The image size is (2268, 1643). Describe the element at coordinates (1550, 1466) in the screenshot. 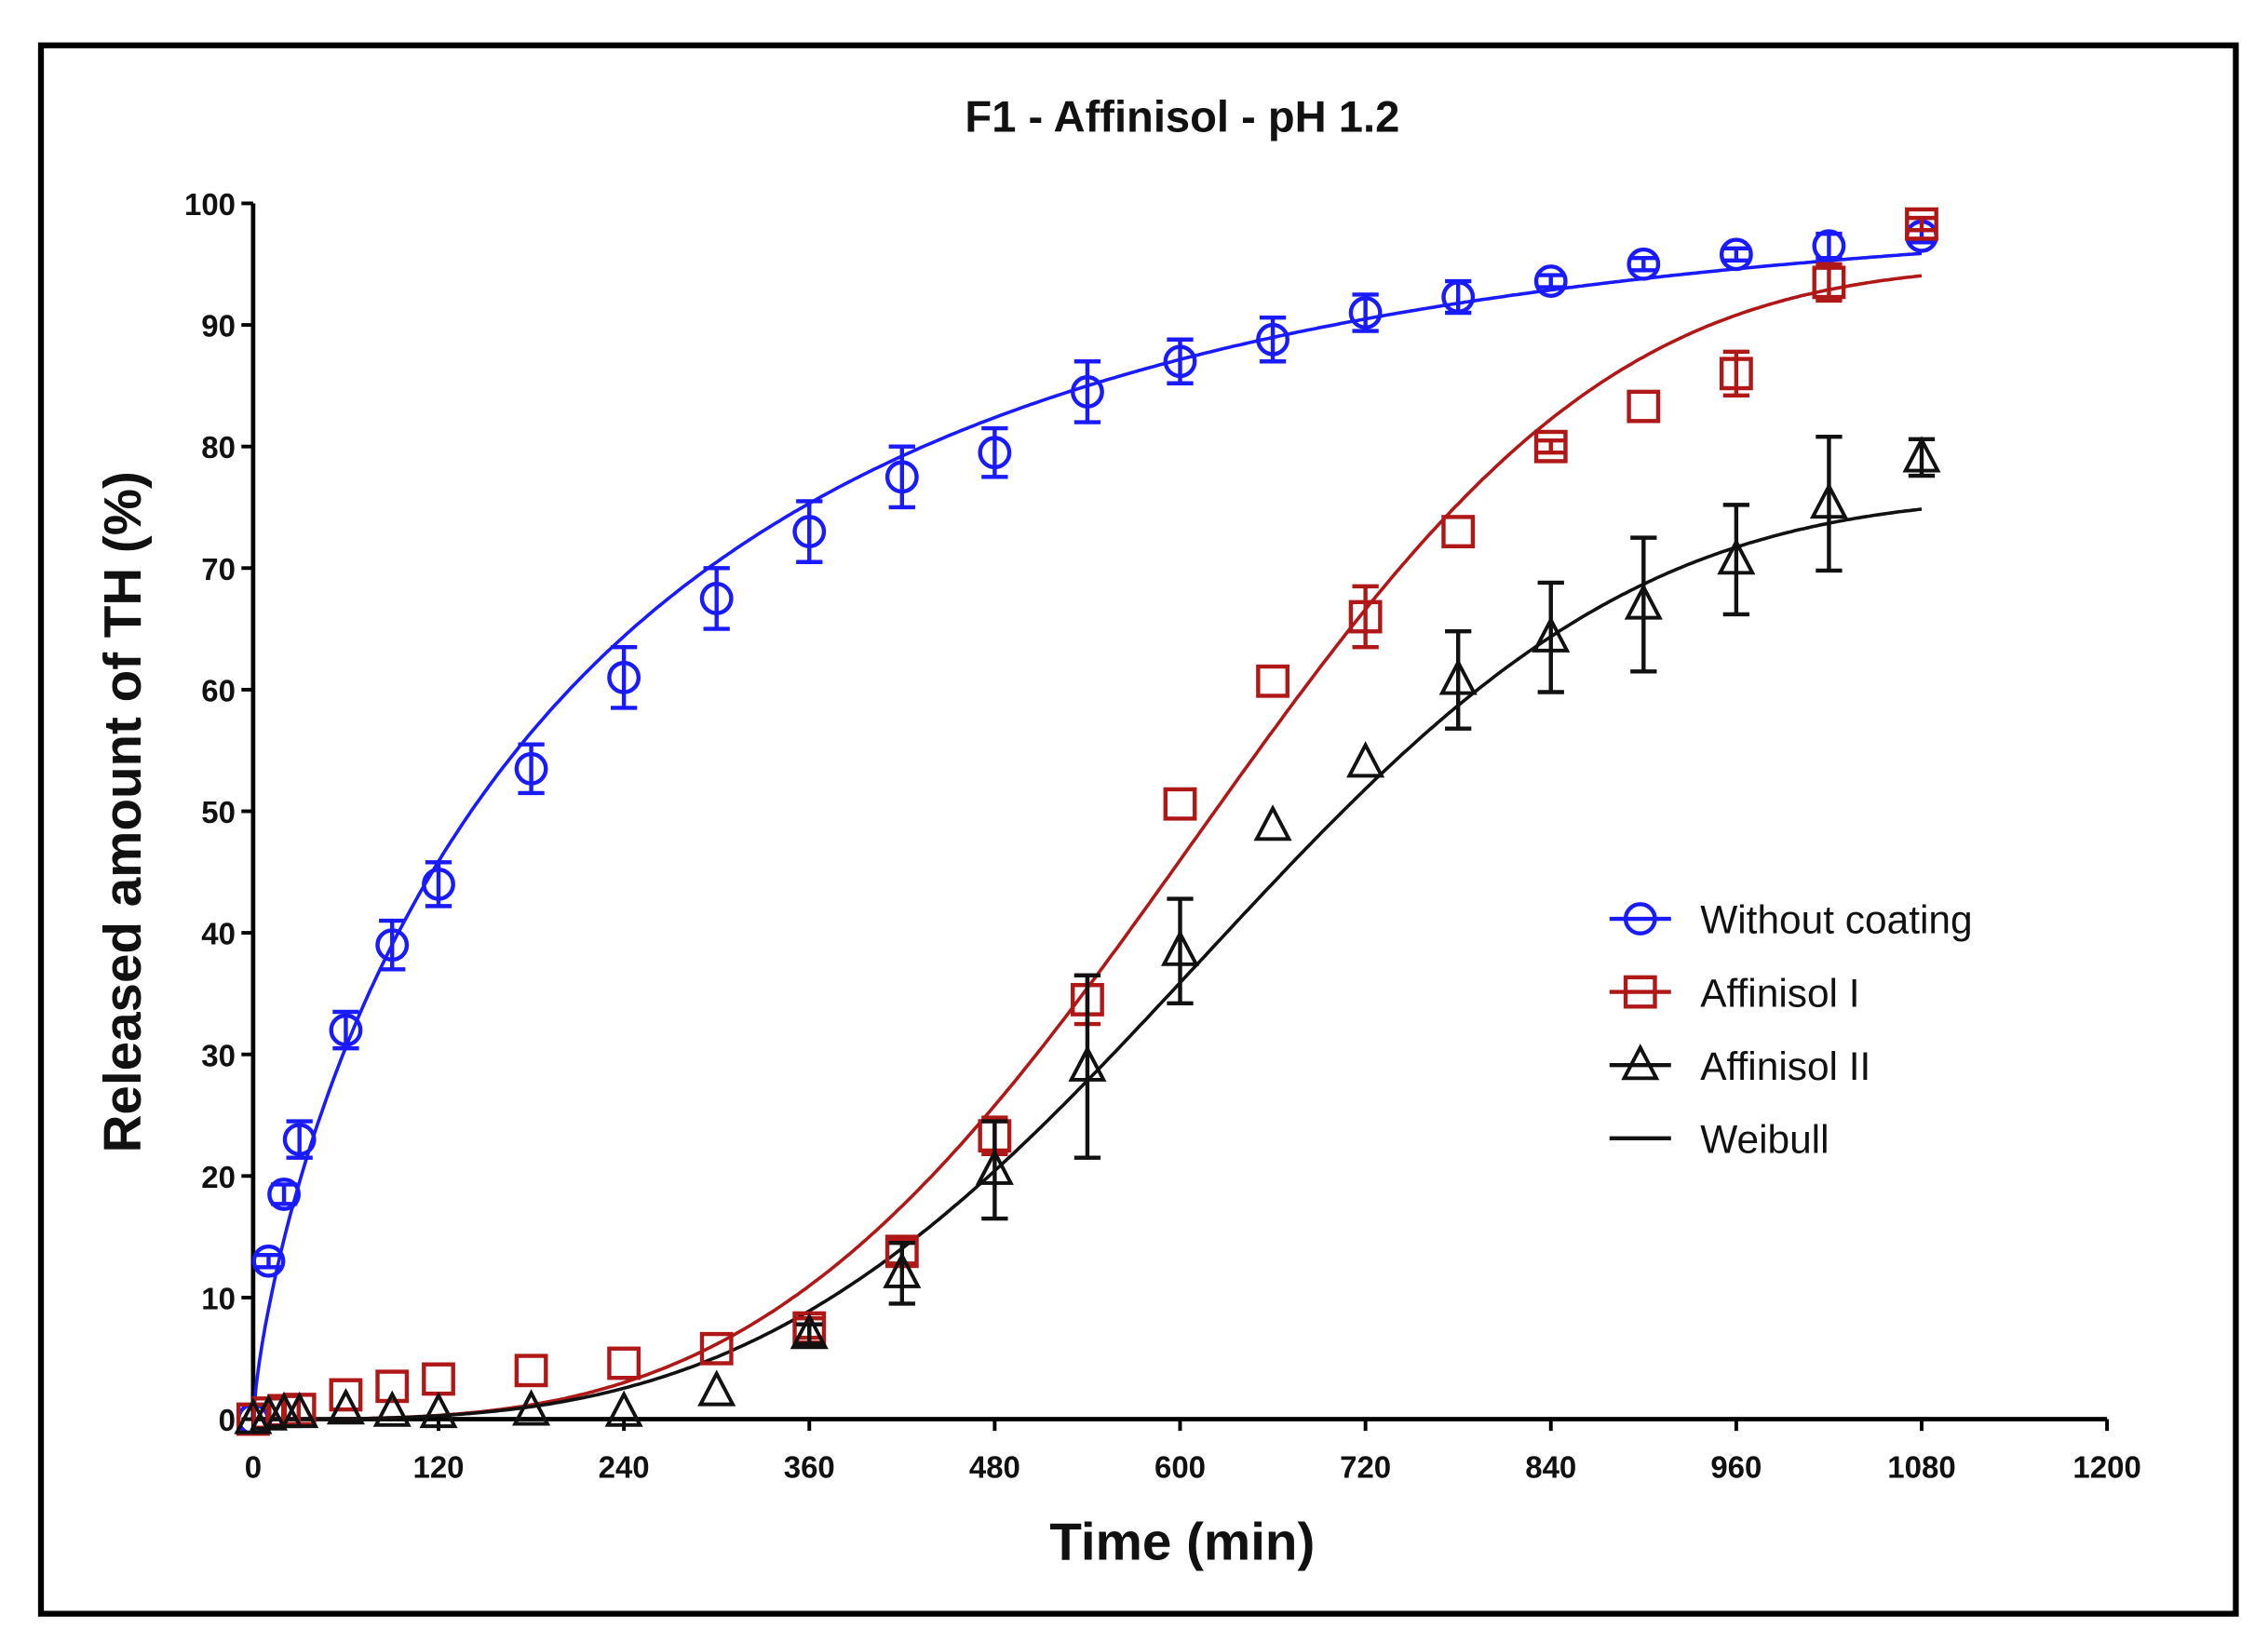

I see `x-tick-label: 840` at that location.